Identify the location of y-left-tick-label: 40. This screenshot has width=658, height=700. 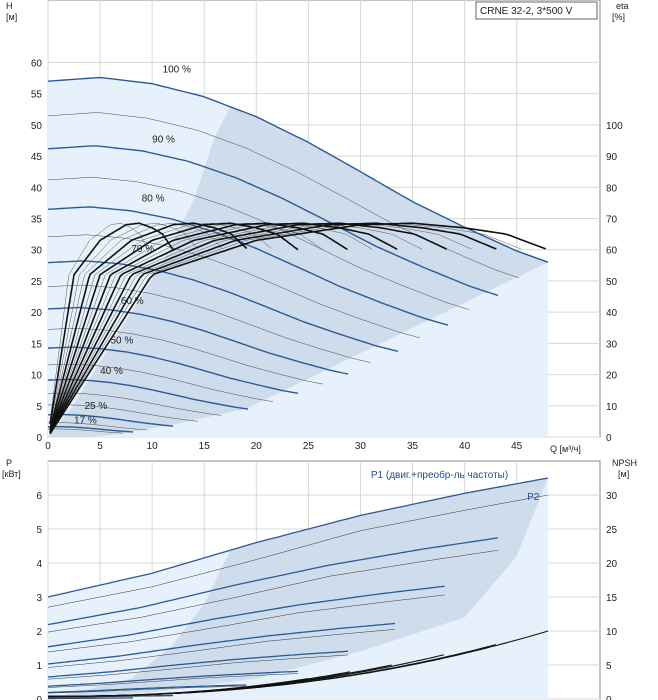
(37, 188).